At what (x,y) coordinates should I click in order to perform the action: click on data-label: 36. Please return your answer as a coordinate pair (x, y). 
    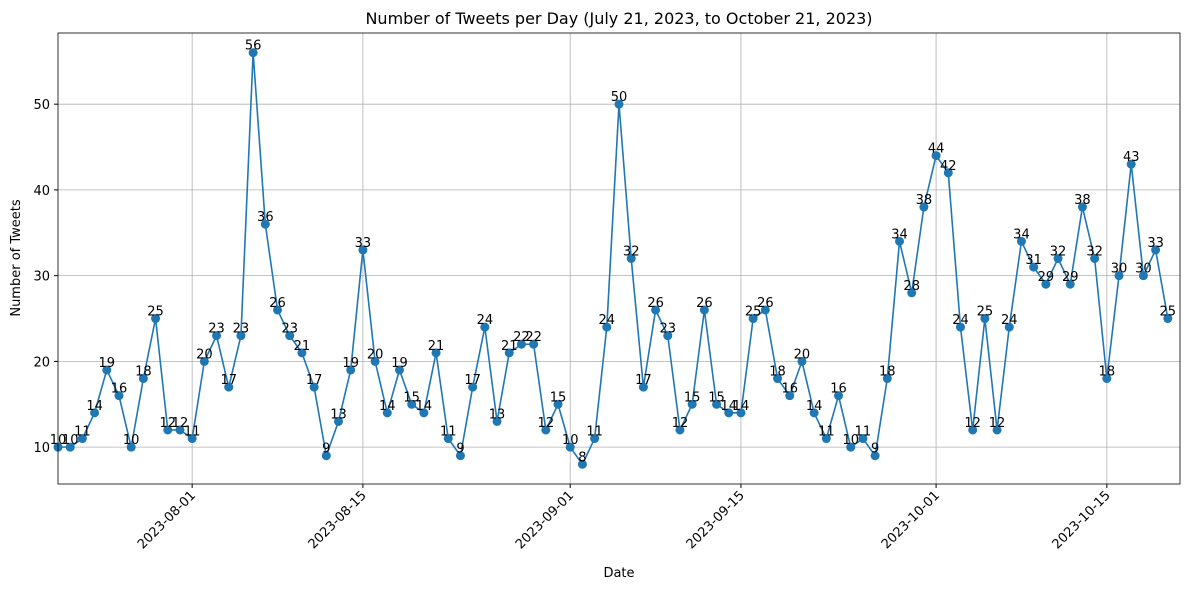
    Looking at the image, I should click on (265, 217).